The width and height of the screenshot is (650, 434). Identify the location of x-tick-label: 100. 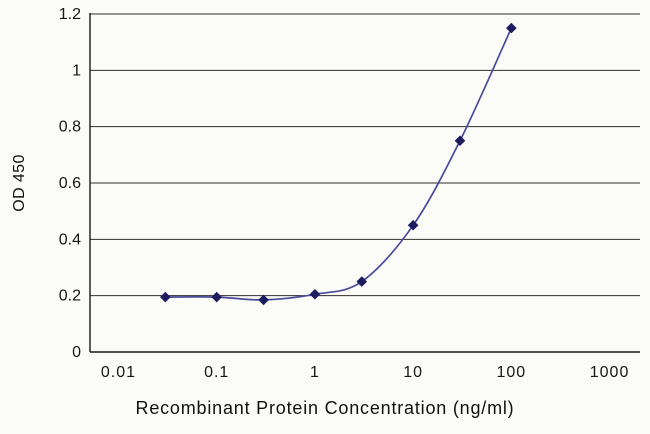
(511, 372).